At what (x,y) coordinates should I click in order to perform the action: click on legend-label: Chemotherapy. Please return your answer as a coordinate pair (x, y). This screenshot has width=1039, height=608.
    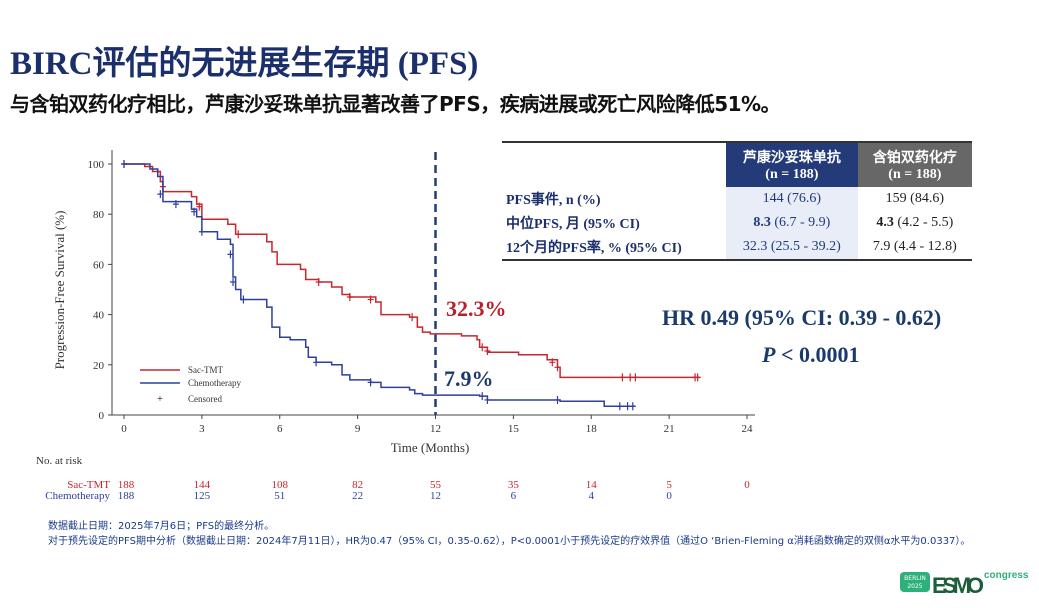
    Looking at the image, I should click on (214, 383).